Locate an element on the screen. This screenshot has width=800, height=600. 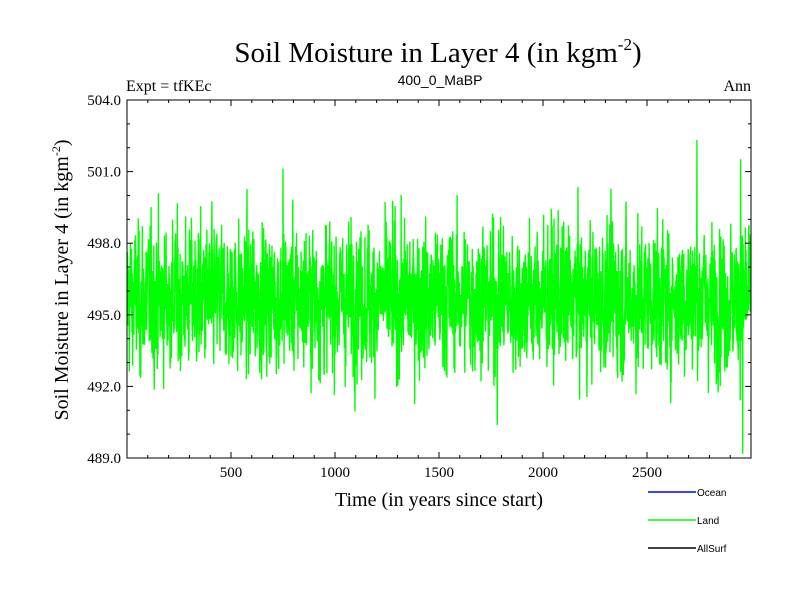
y-tick-label: 498.0 is located at coordinates (104, 244).